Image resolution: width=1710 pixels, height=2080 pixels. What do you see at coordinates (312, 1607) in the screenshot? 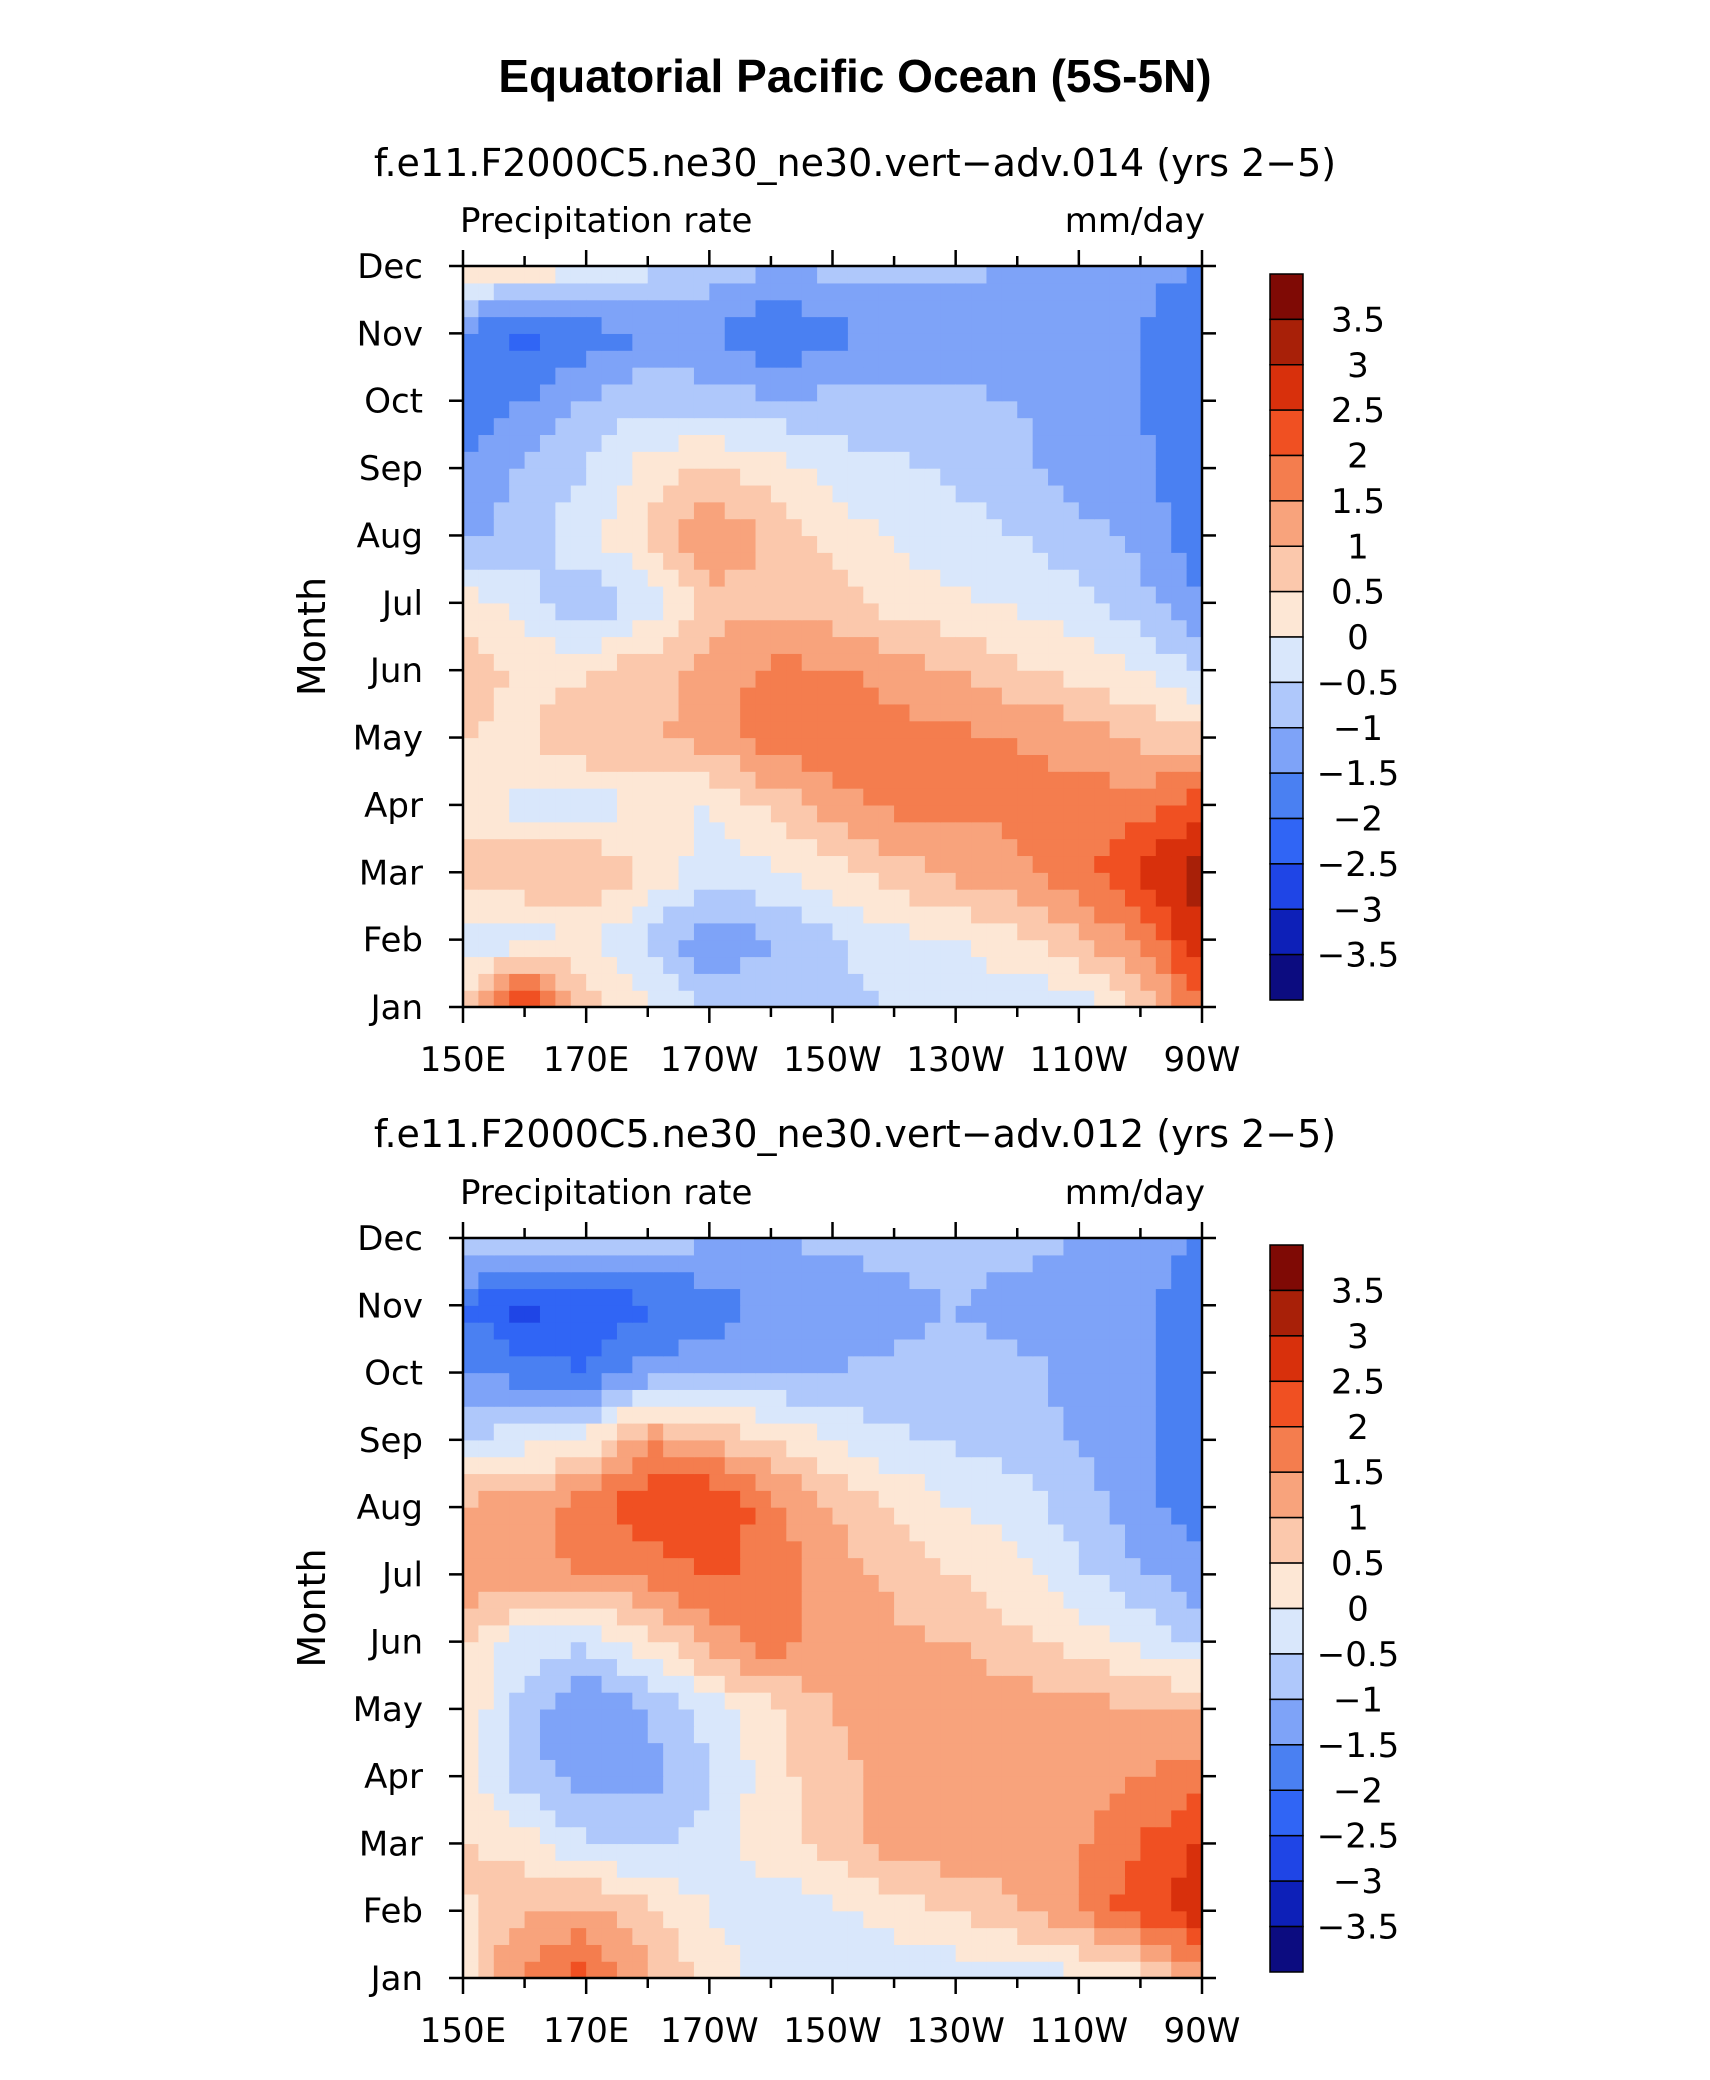
I see `y-axis-label: Month` at bounding box center [312, 1607].